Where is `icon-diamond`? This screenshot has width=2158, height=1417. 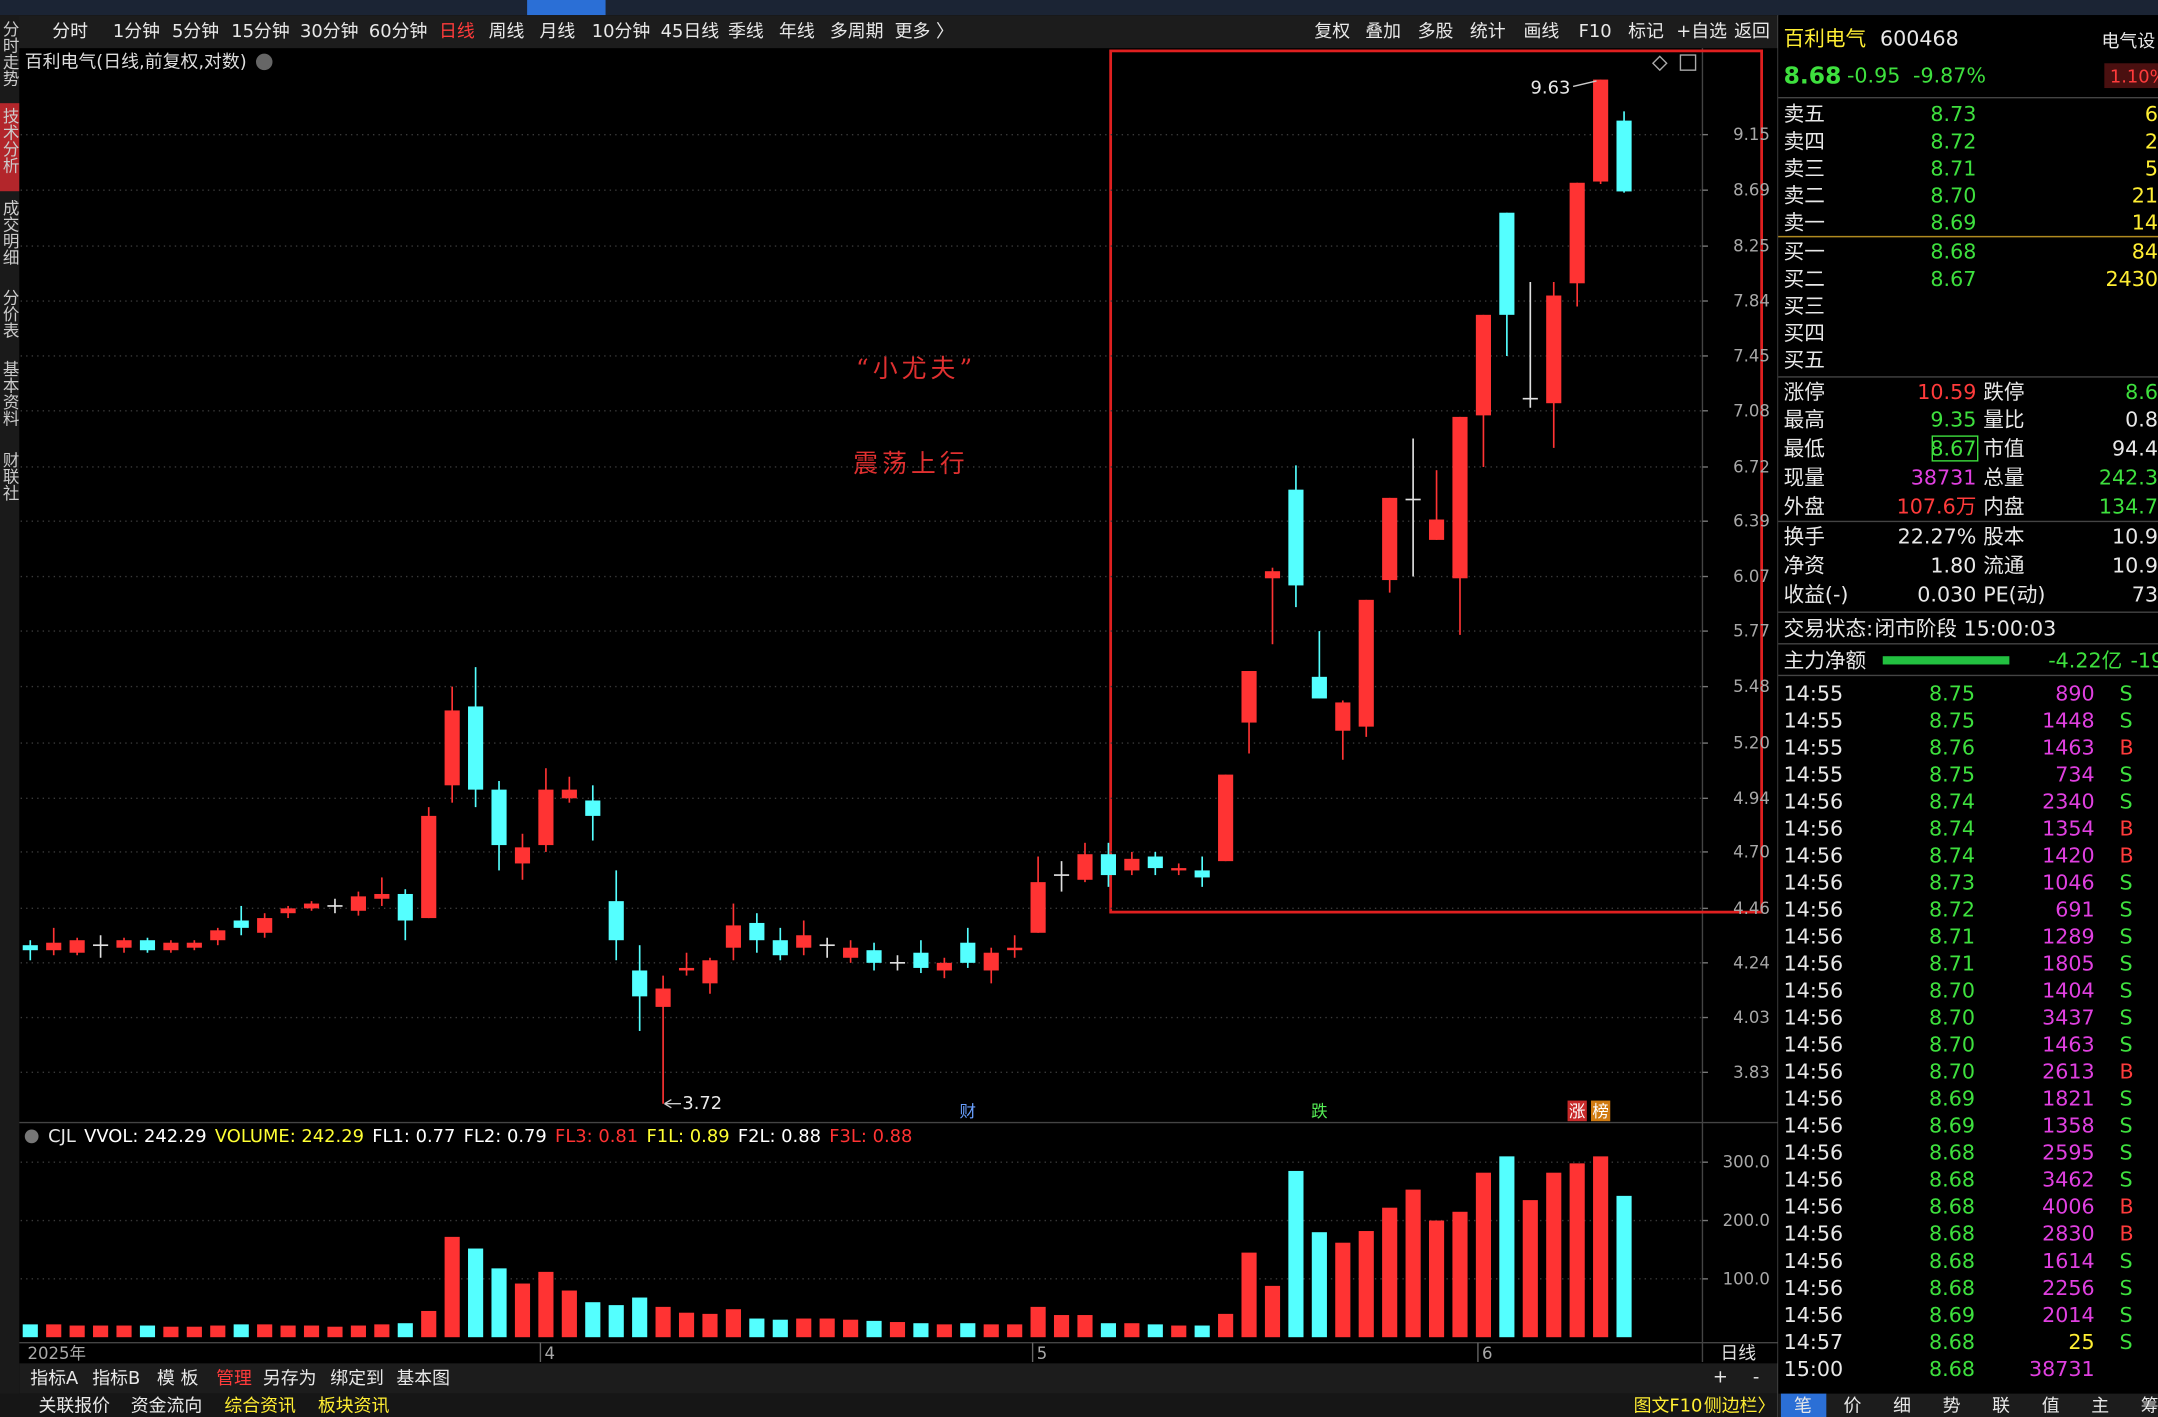 icon-diamond is located at coordinates (1659, 63).